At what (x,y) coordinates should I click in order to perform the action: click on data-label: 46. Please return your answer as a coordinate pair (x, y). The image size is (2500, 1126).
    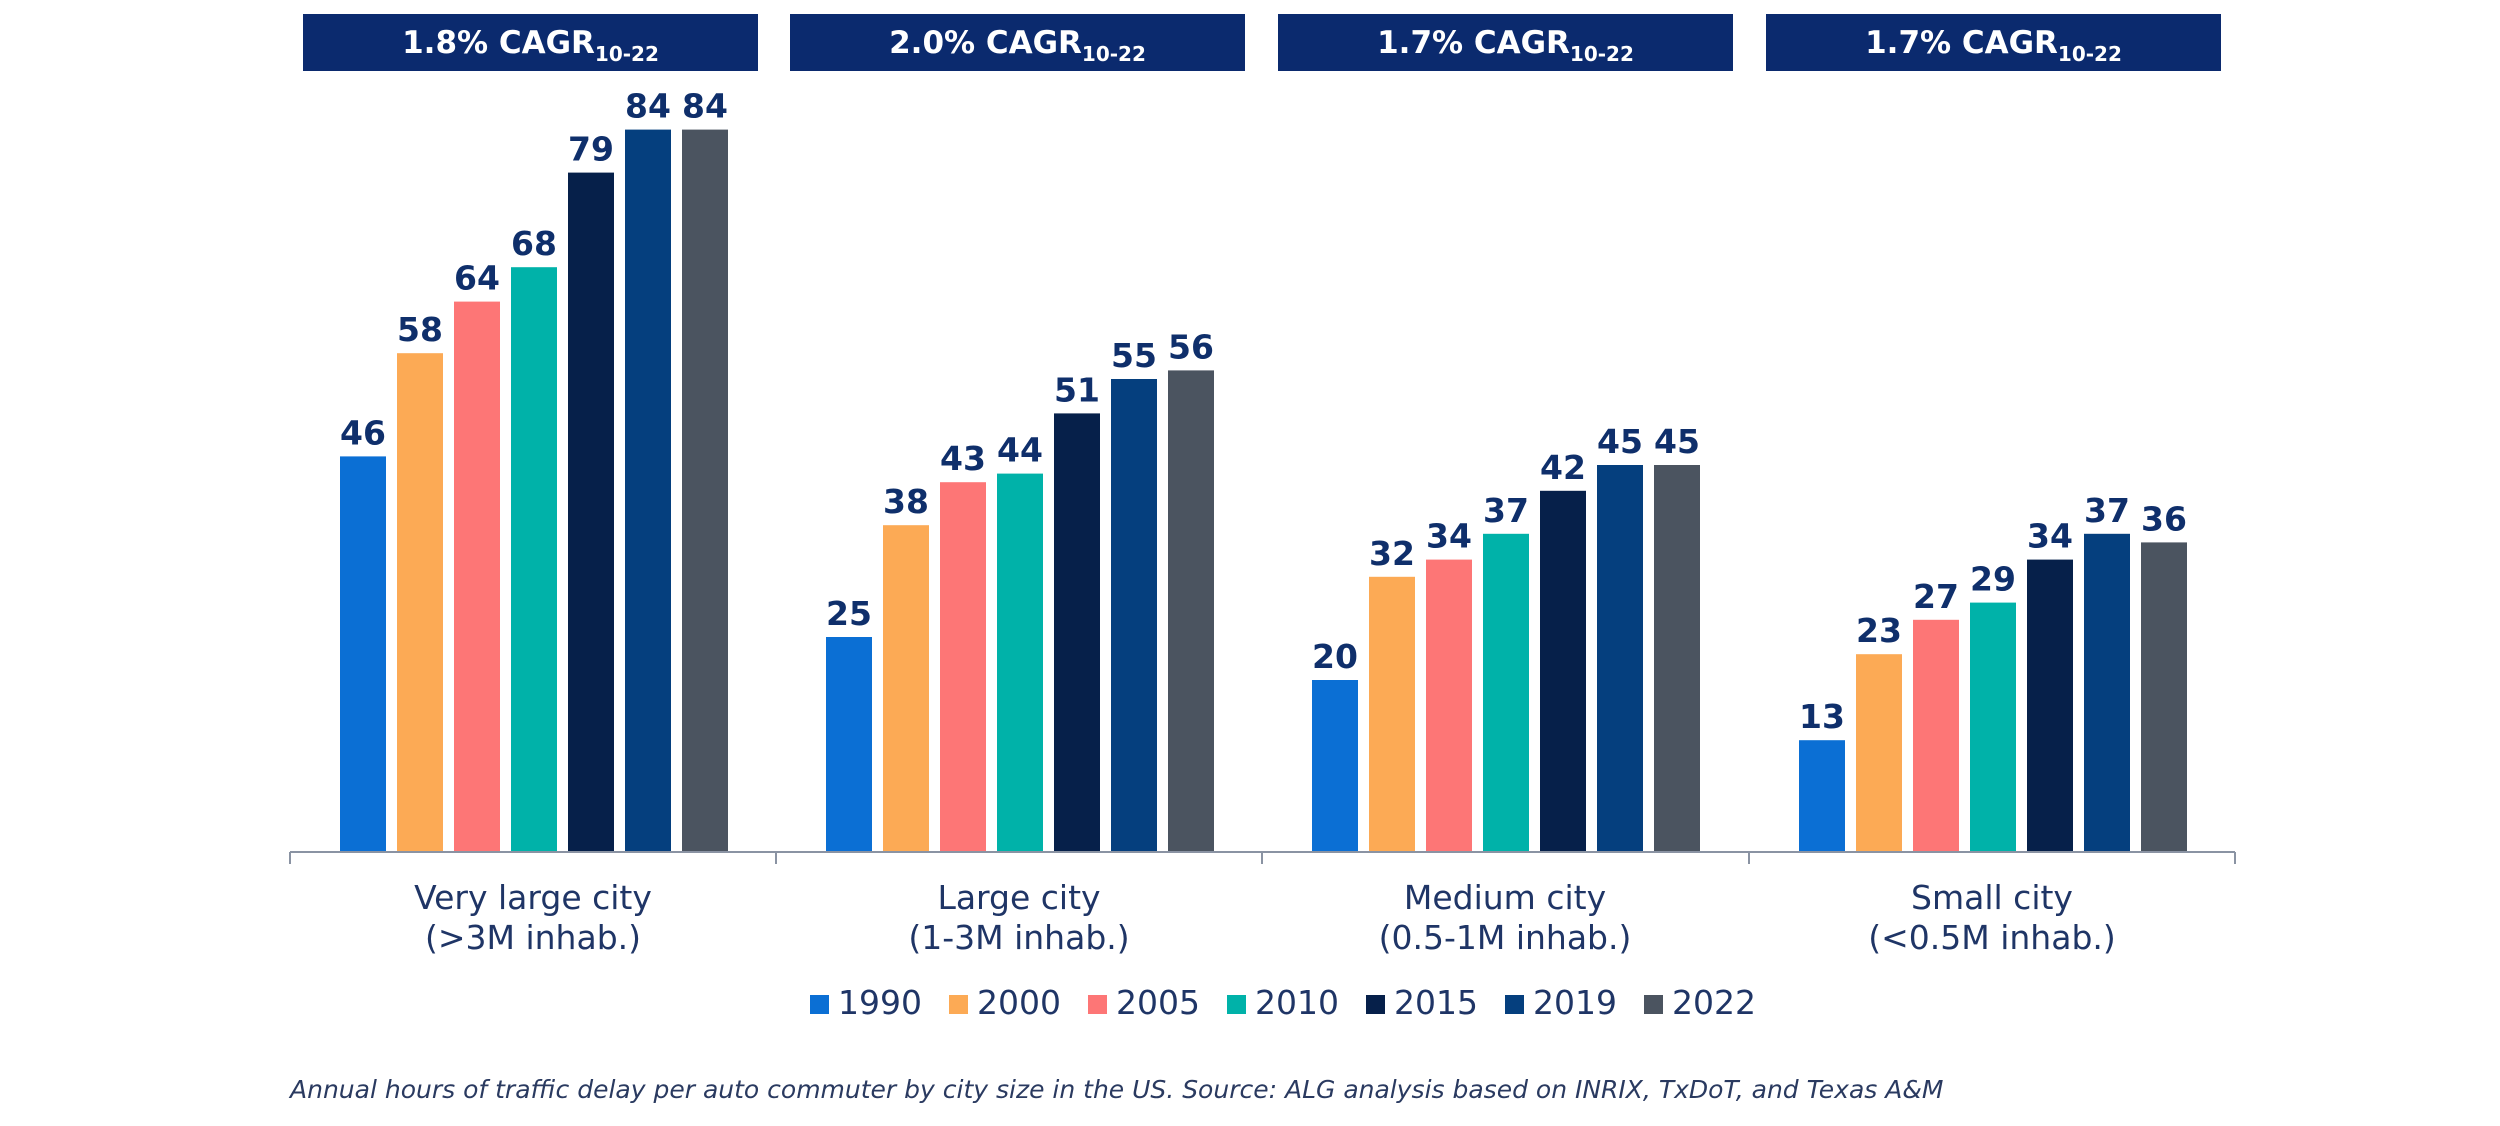
    Looking at the image, I should click on (363, 432).